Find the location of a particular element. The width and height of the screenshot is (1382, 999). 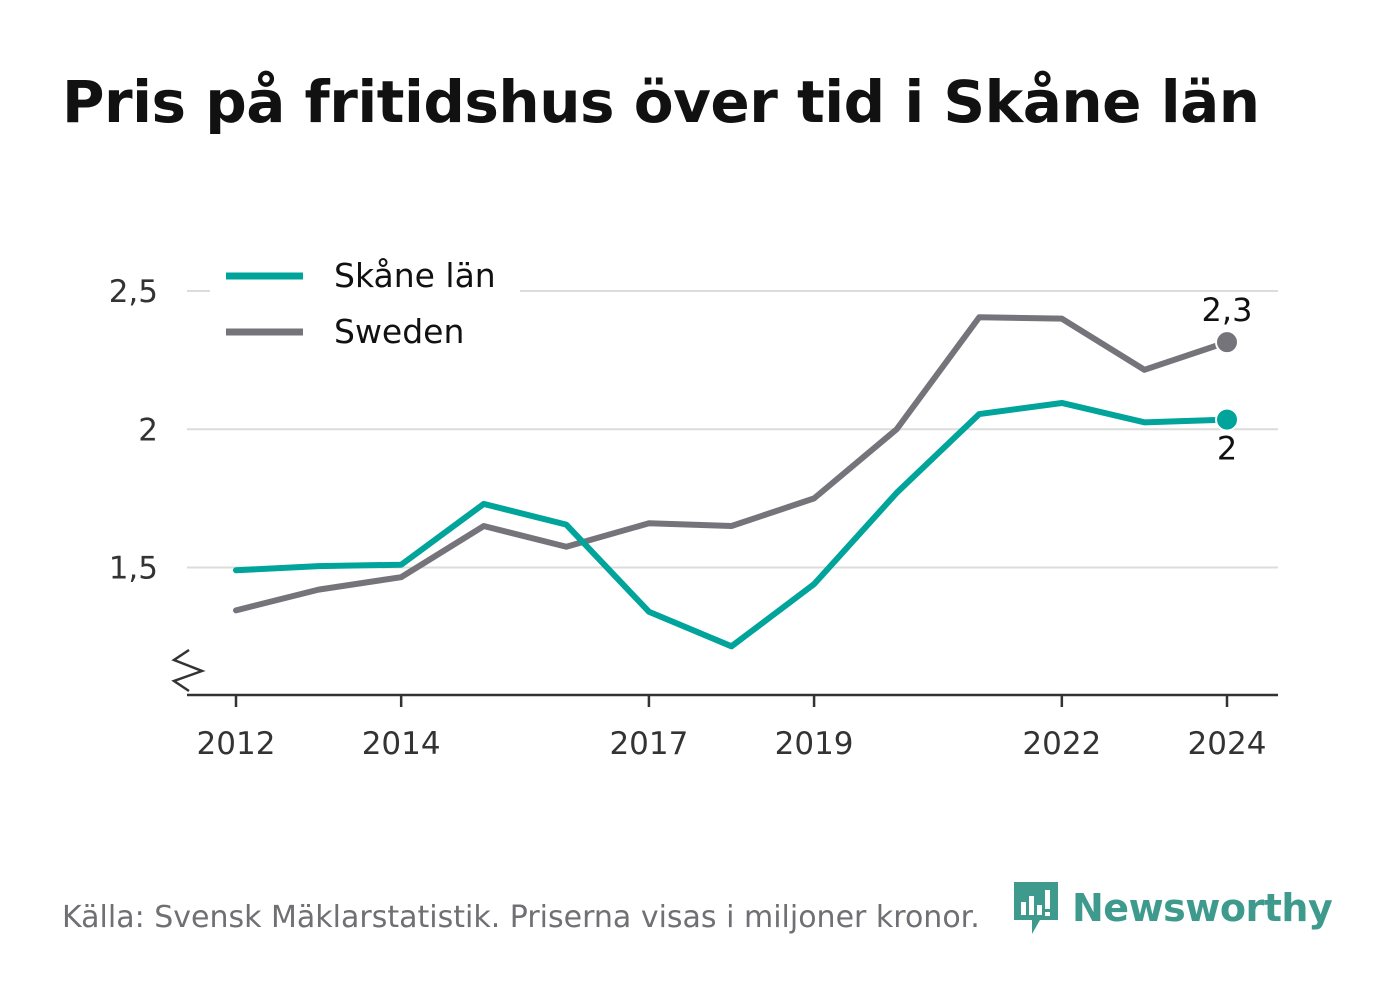

legend: Skåne län Sweden is located at coordinates (365, 307).